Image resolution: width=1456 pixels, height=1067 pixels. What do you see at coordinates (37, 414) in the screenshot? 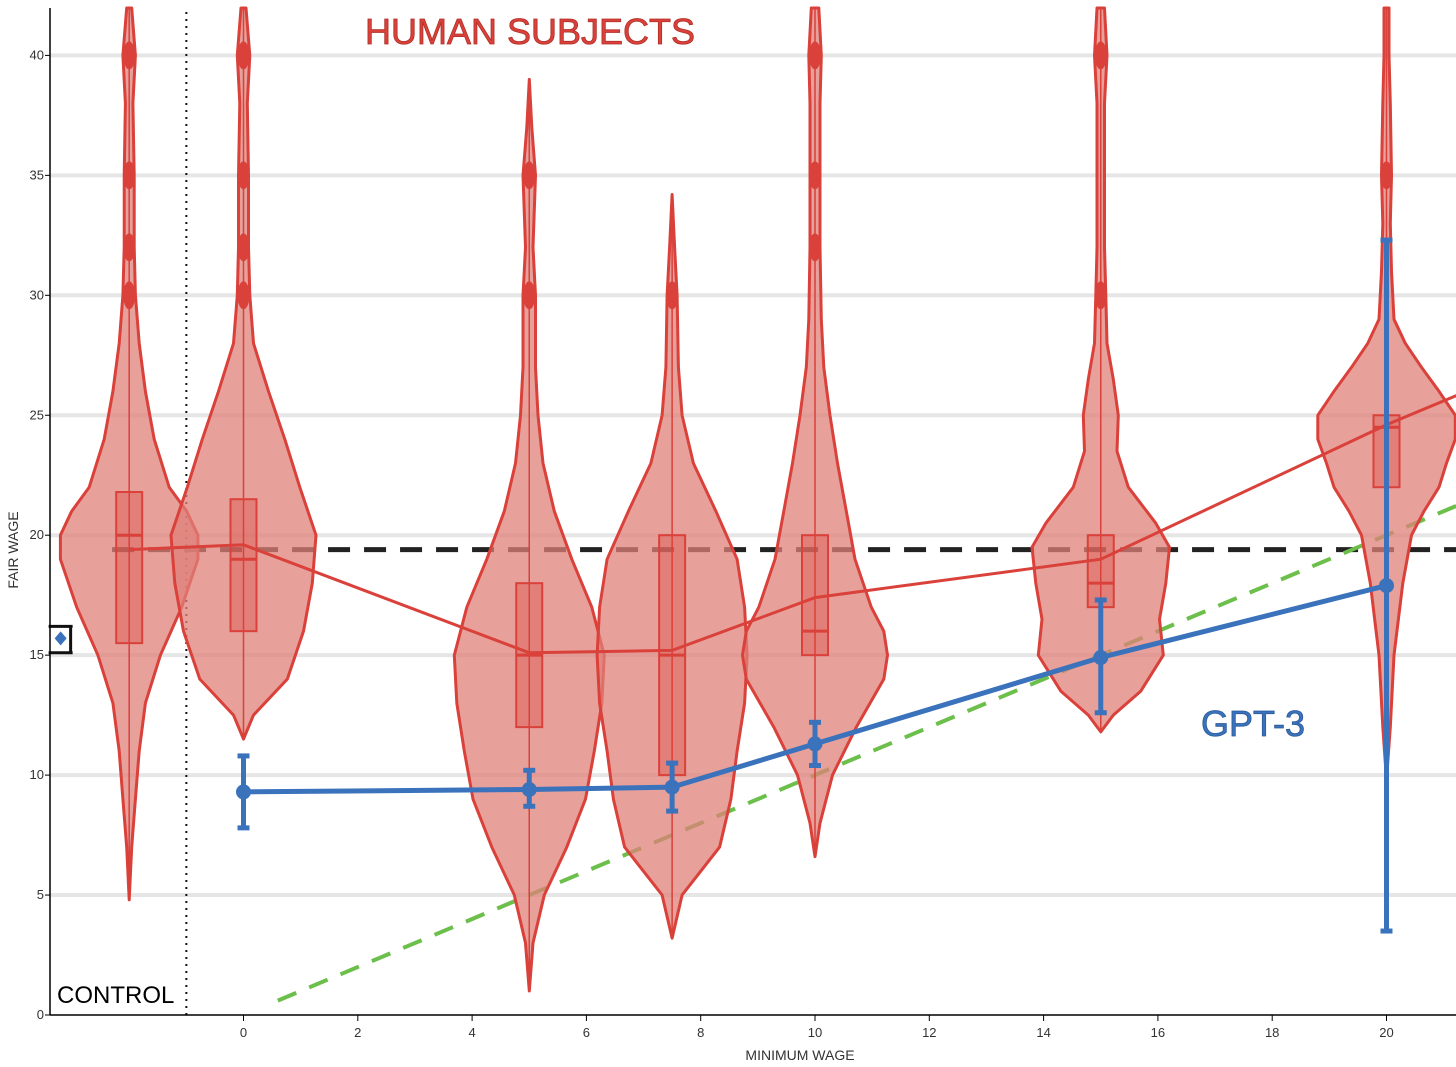
I see `y-tick-label: 25` at bounding box center [37, 414].